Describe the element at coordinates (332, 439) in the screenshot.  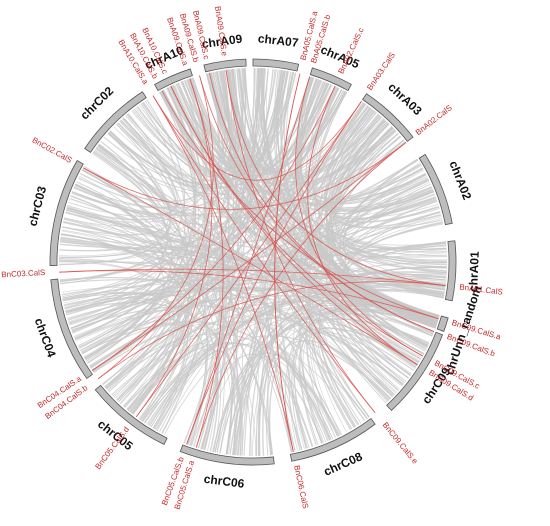
I see `chromosome-arc-chrc08` at that location.